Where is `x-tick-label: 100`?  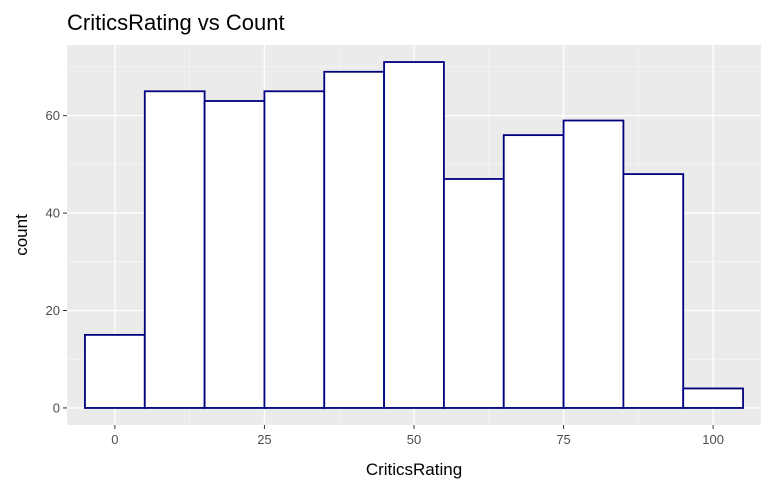
x-tick-label: 100 is located at coordinates (713, 439).